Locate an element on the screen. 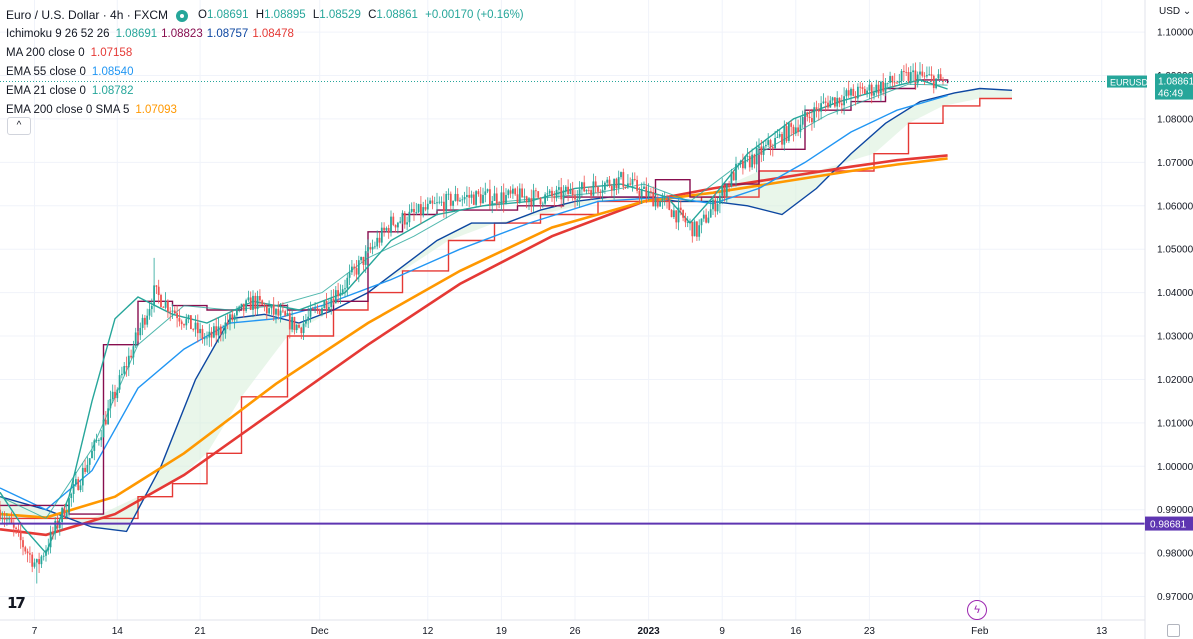 Image resolution: width=1193 pixels, height=639 pixels. tradingview-logo-icon: 17 is located at coordinates (16, 603).